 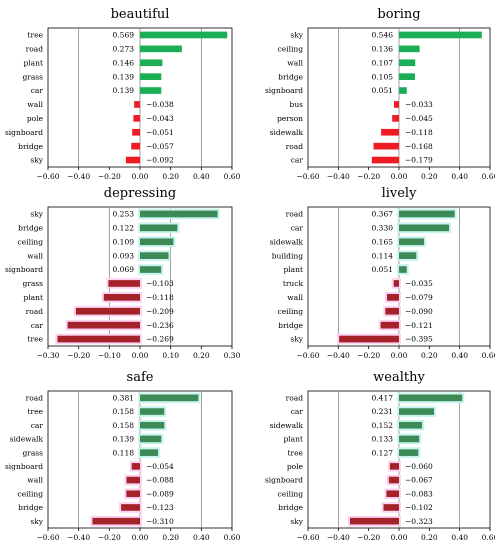 I want to click on value-label: 0.093, so click(x=124, y=255).